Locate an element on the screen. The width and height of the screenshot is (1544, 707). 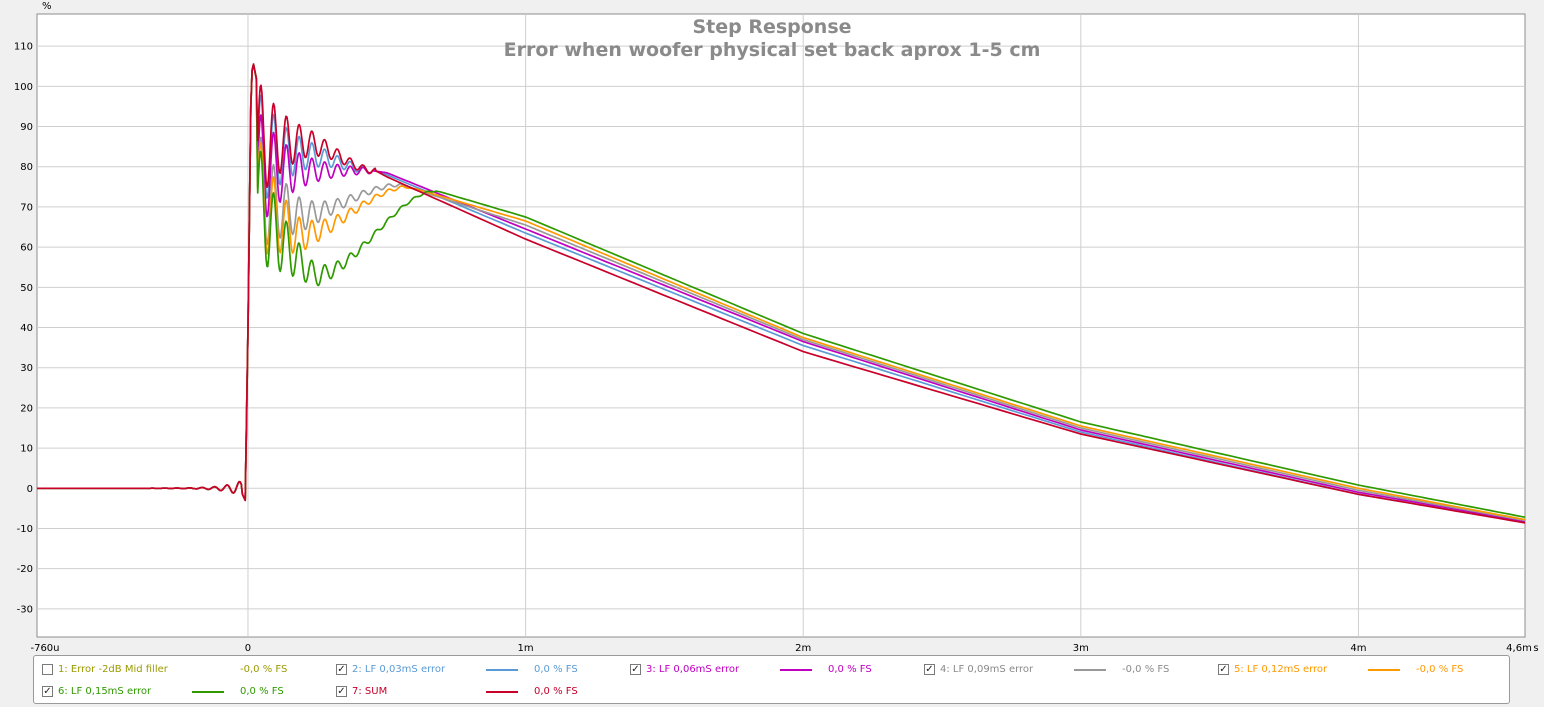
legend-item: ✓ 2: LF 0,03mS error 0,0 % FS is located at coordinates (480, 670).